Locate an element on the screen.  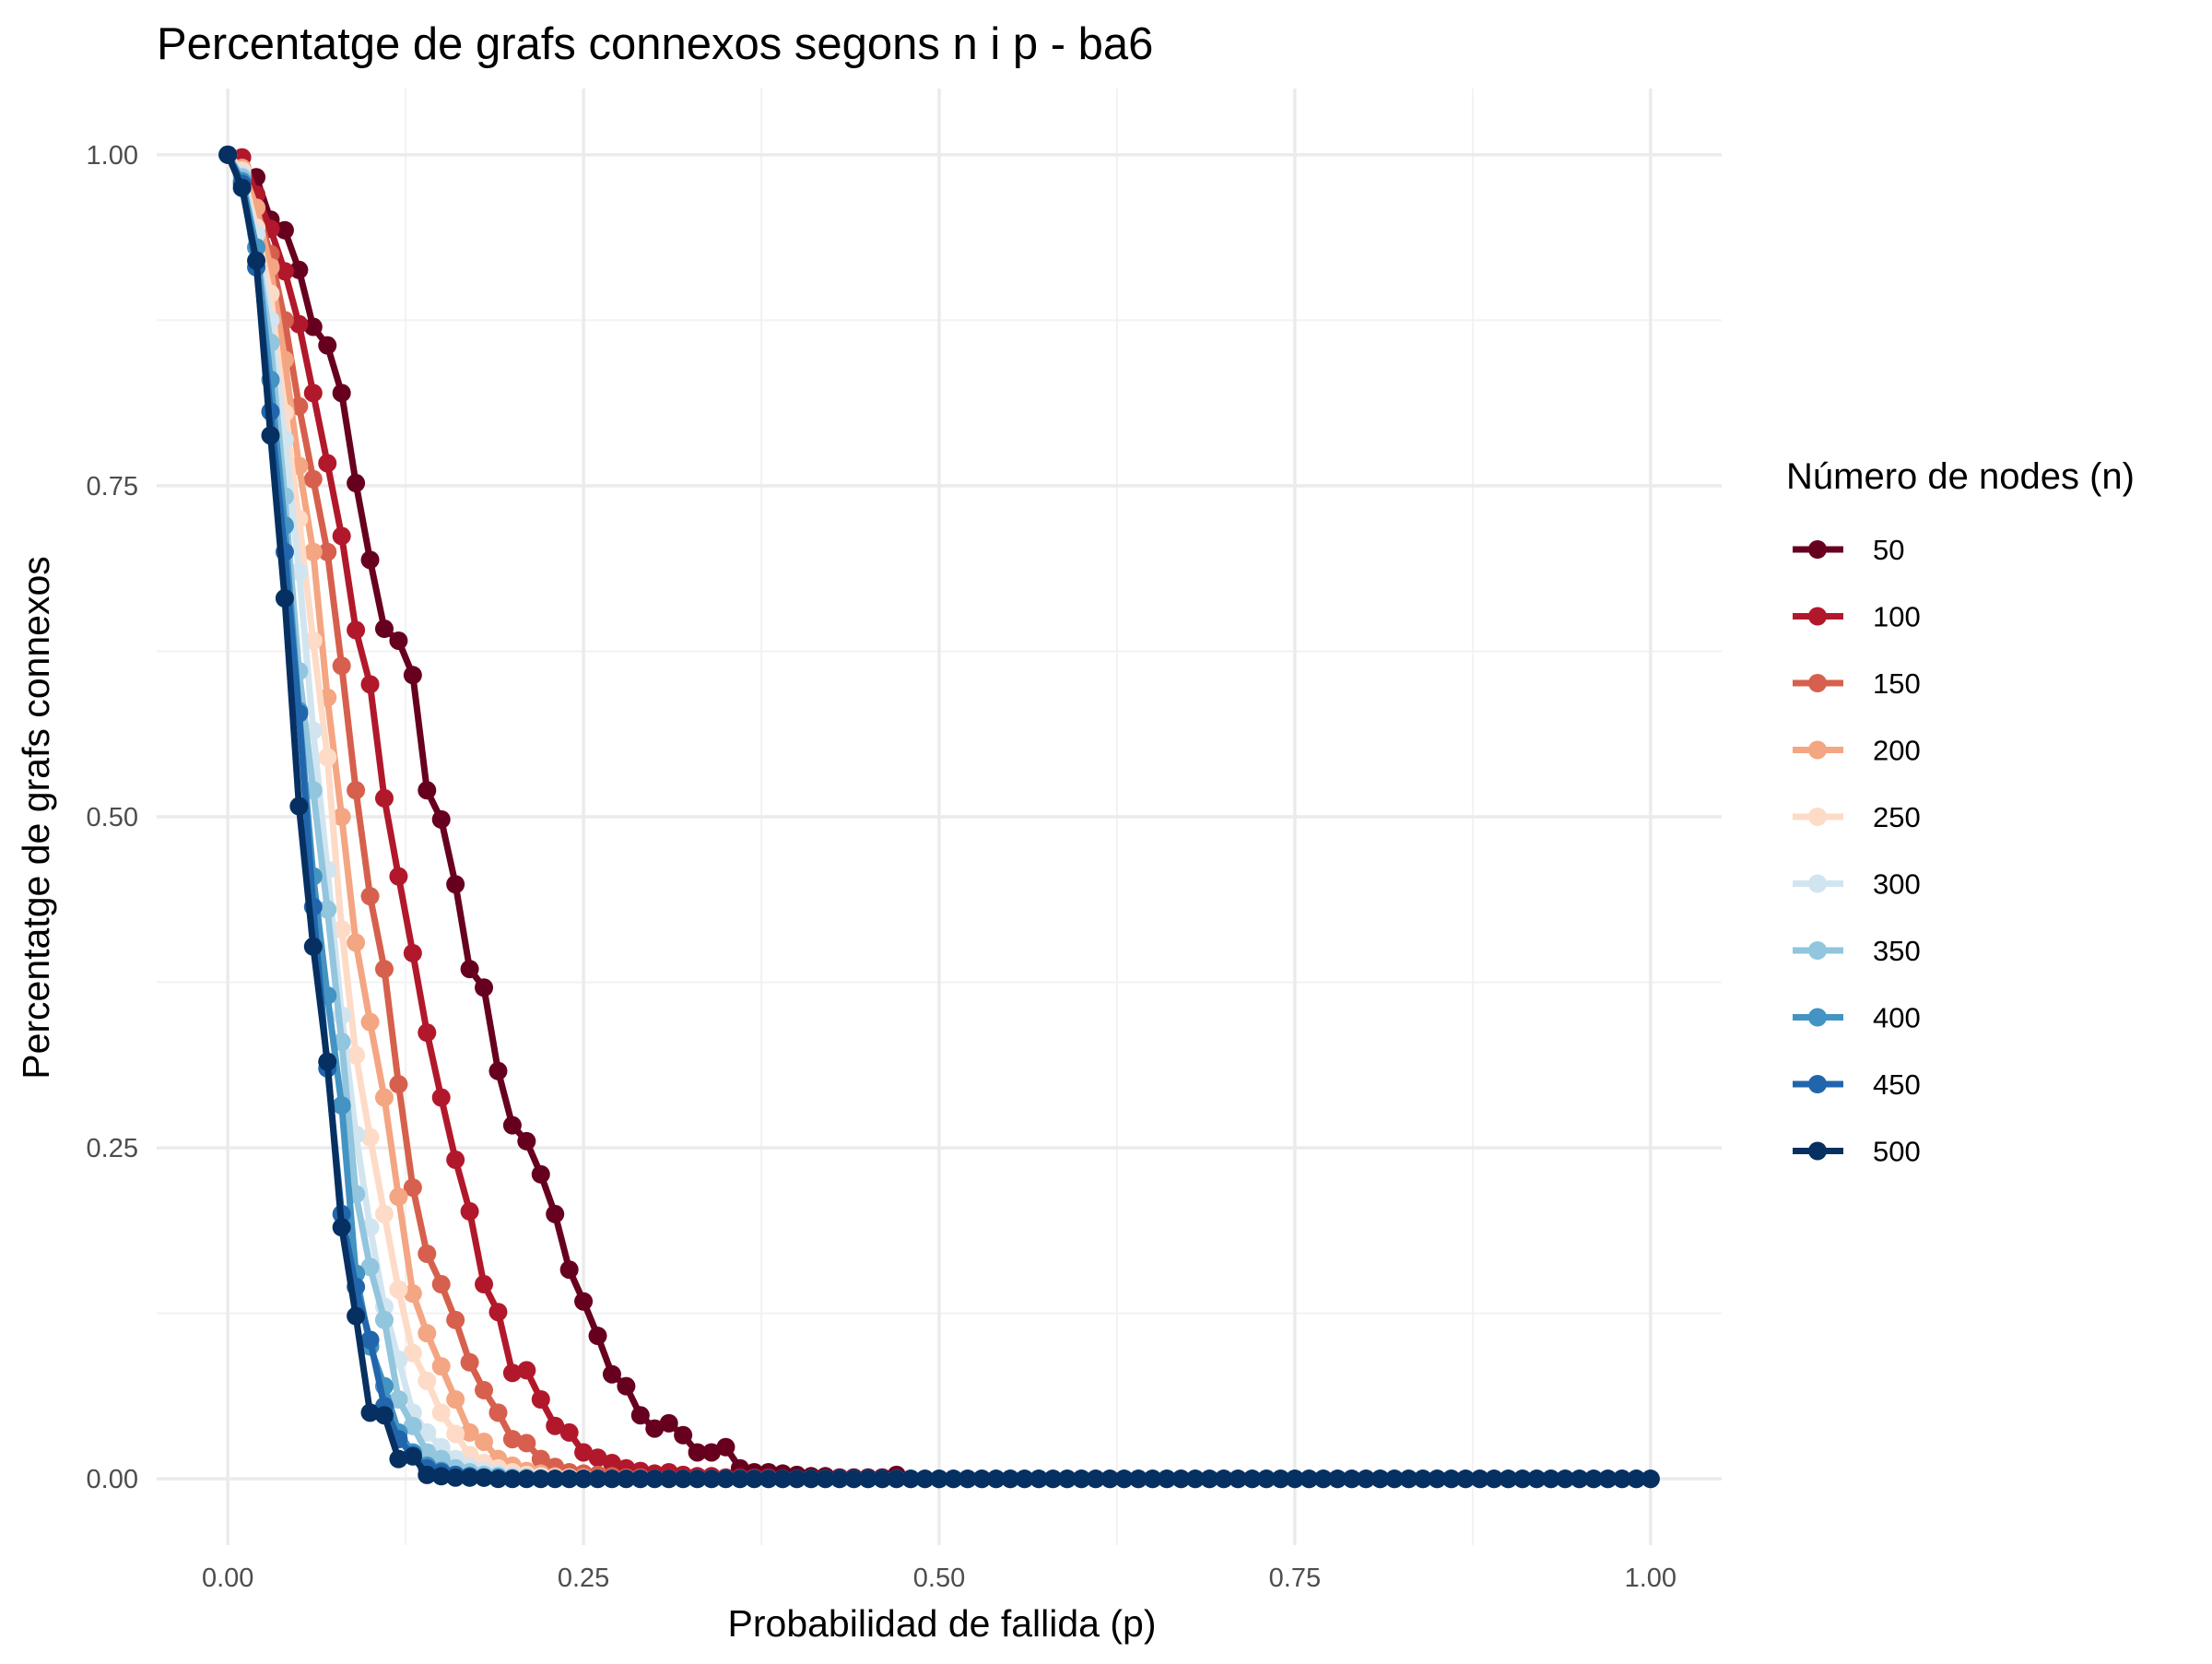
x-tick-label: 0.00 is located at coordinates (227, 1578).